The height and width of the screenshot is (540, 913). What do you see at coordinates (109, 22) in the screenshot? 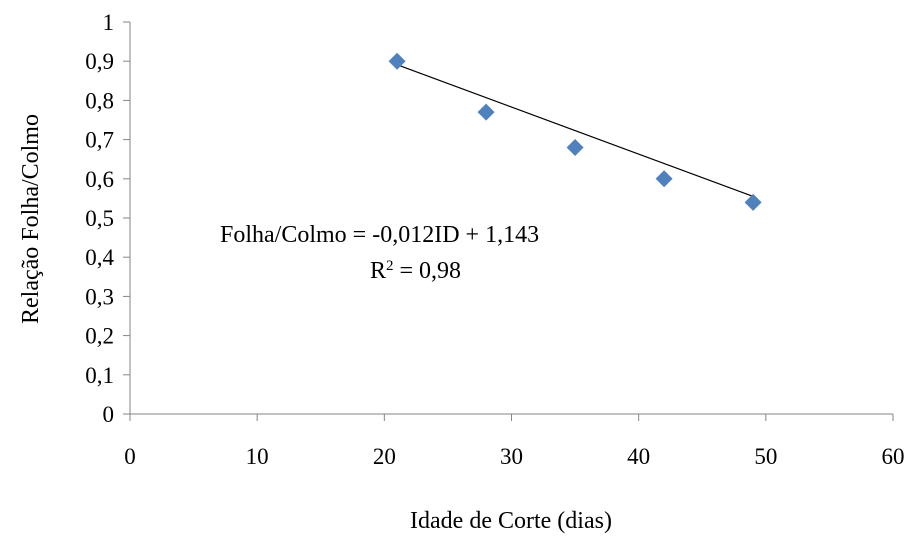
I see `y-tick-label: 1` at bounding box center [109, 22].